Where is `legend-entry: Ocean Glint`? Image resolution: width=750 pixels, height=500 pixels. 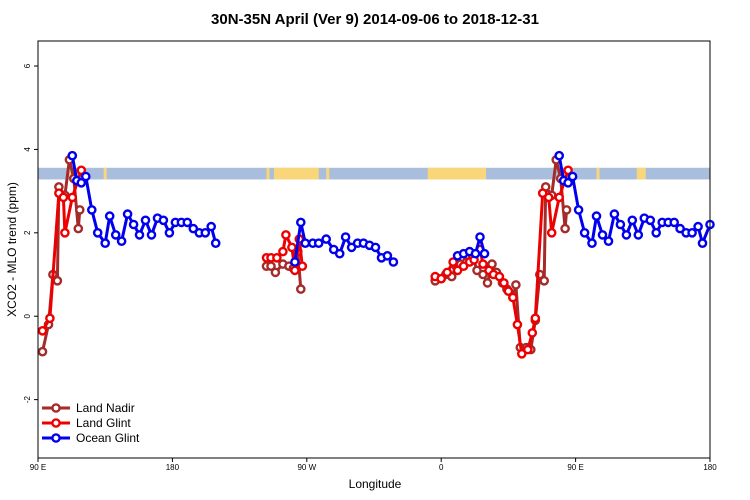
legend-entry: Ocean Glint is located at coordinates (91, 438).